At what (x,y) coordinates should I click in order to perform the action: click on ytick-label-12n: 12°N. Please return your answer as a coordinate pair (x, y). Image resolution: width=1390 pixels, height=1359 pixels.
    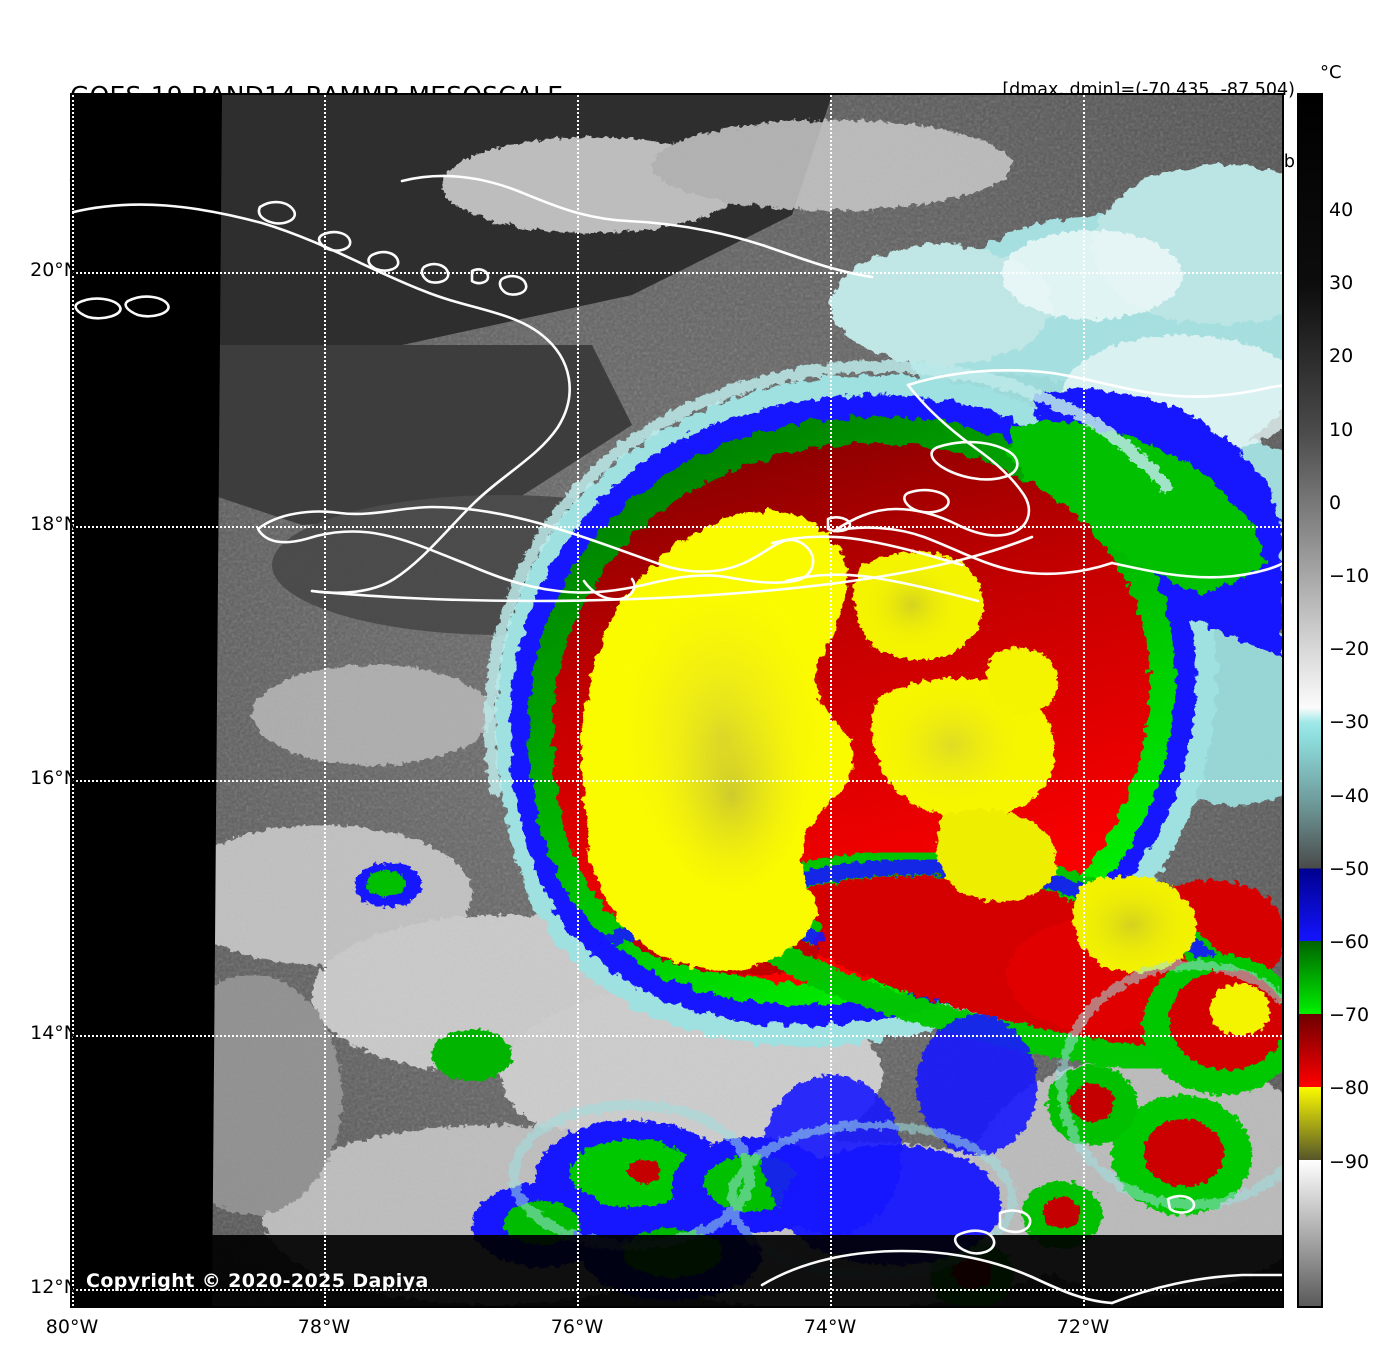
    Looking at the image, I should click on (54, 1287).